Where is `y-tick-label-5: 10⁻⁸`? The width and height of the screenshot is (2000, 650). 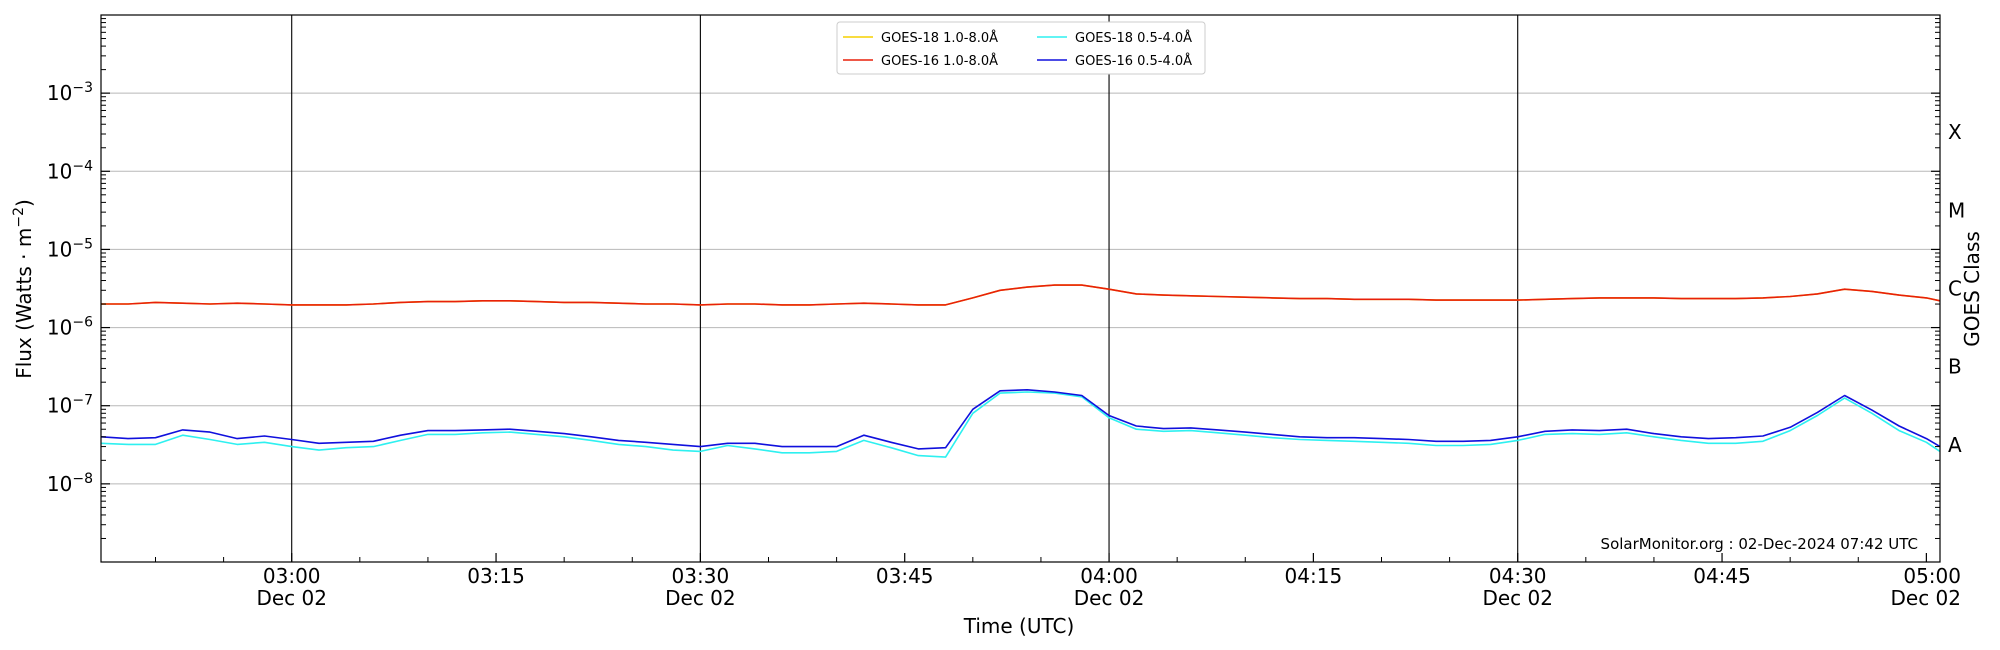 y-tick-label-5: 10⁻⁸ is located at coordinates (70, 483).